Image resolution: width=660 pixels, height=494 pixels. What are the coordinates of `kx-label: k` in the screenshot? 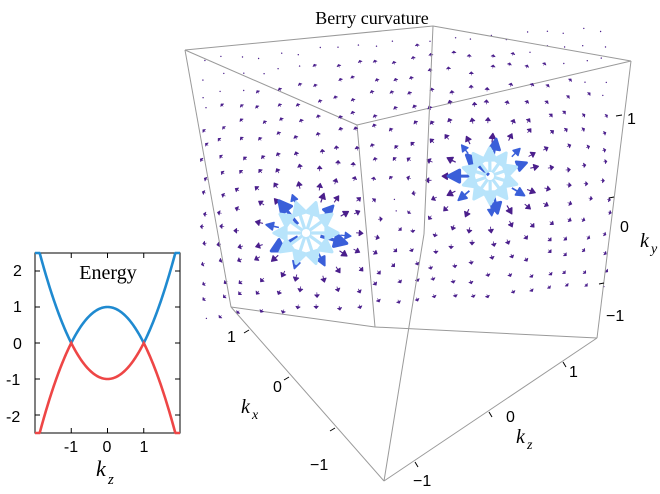 It's located at (246, 407).